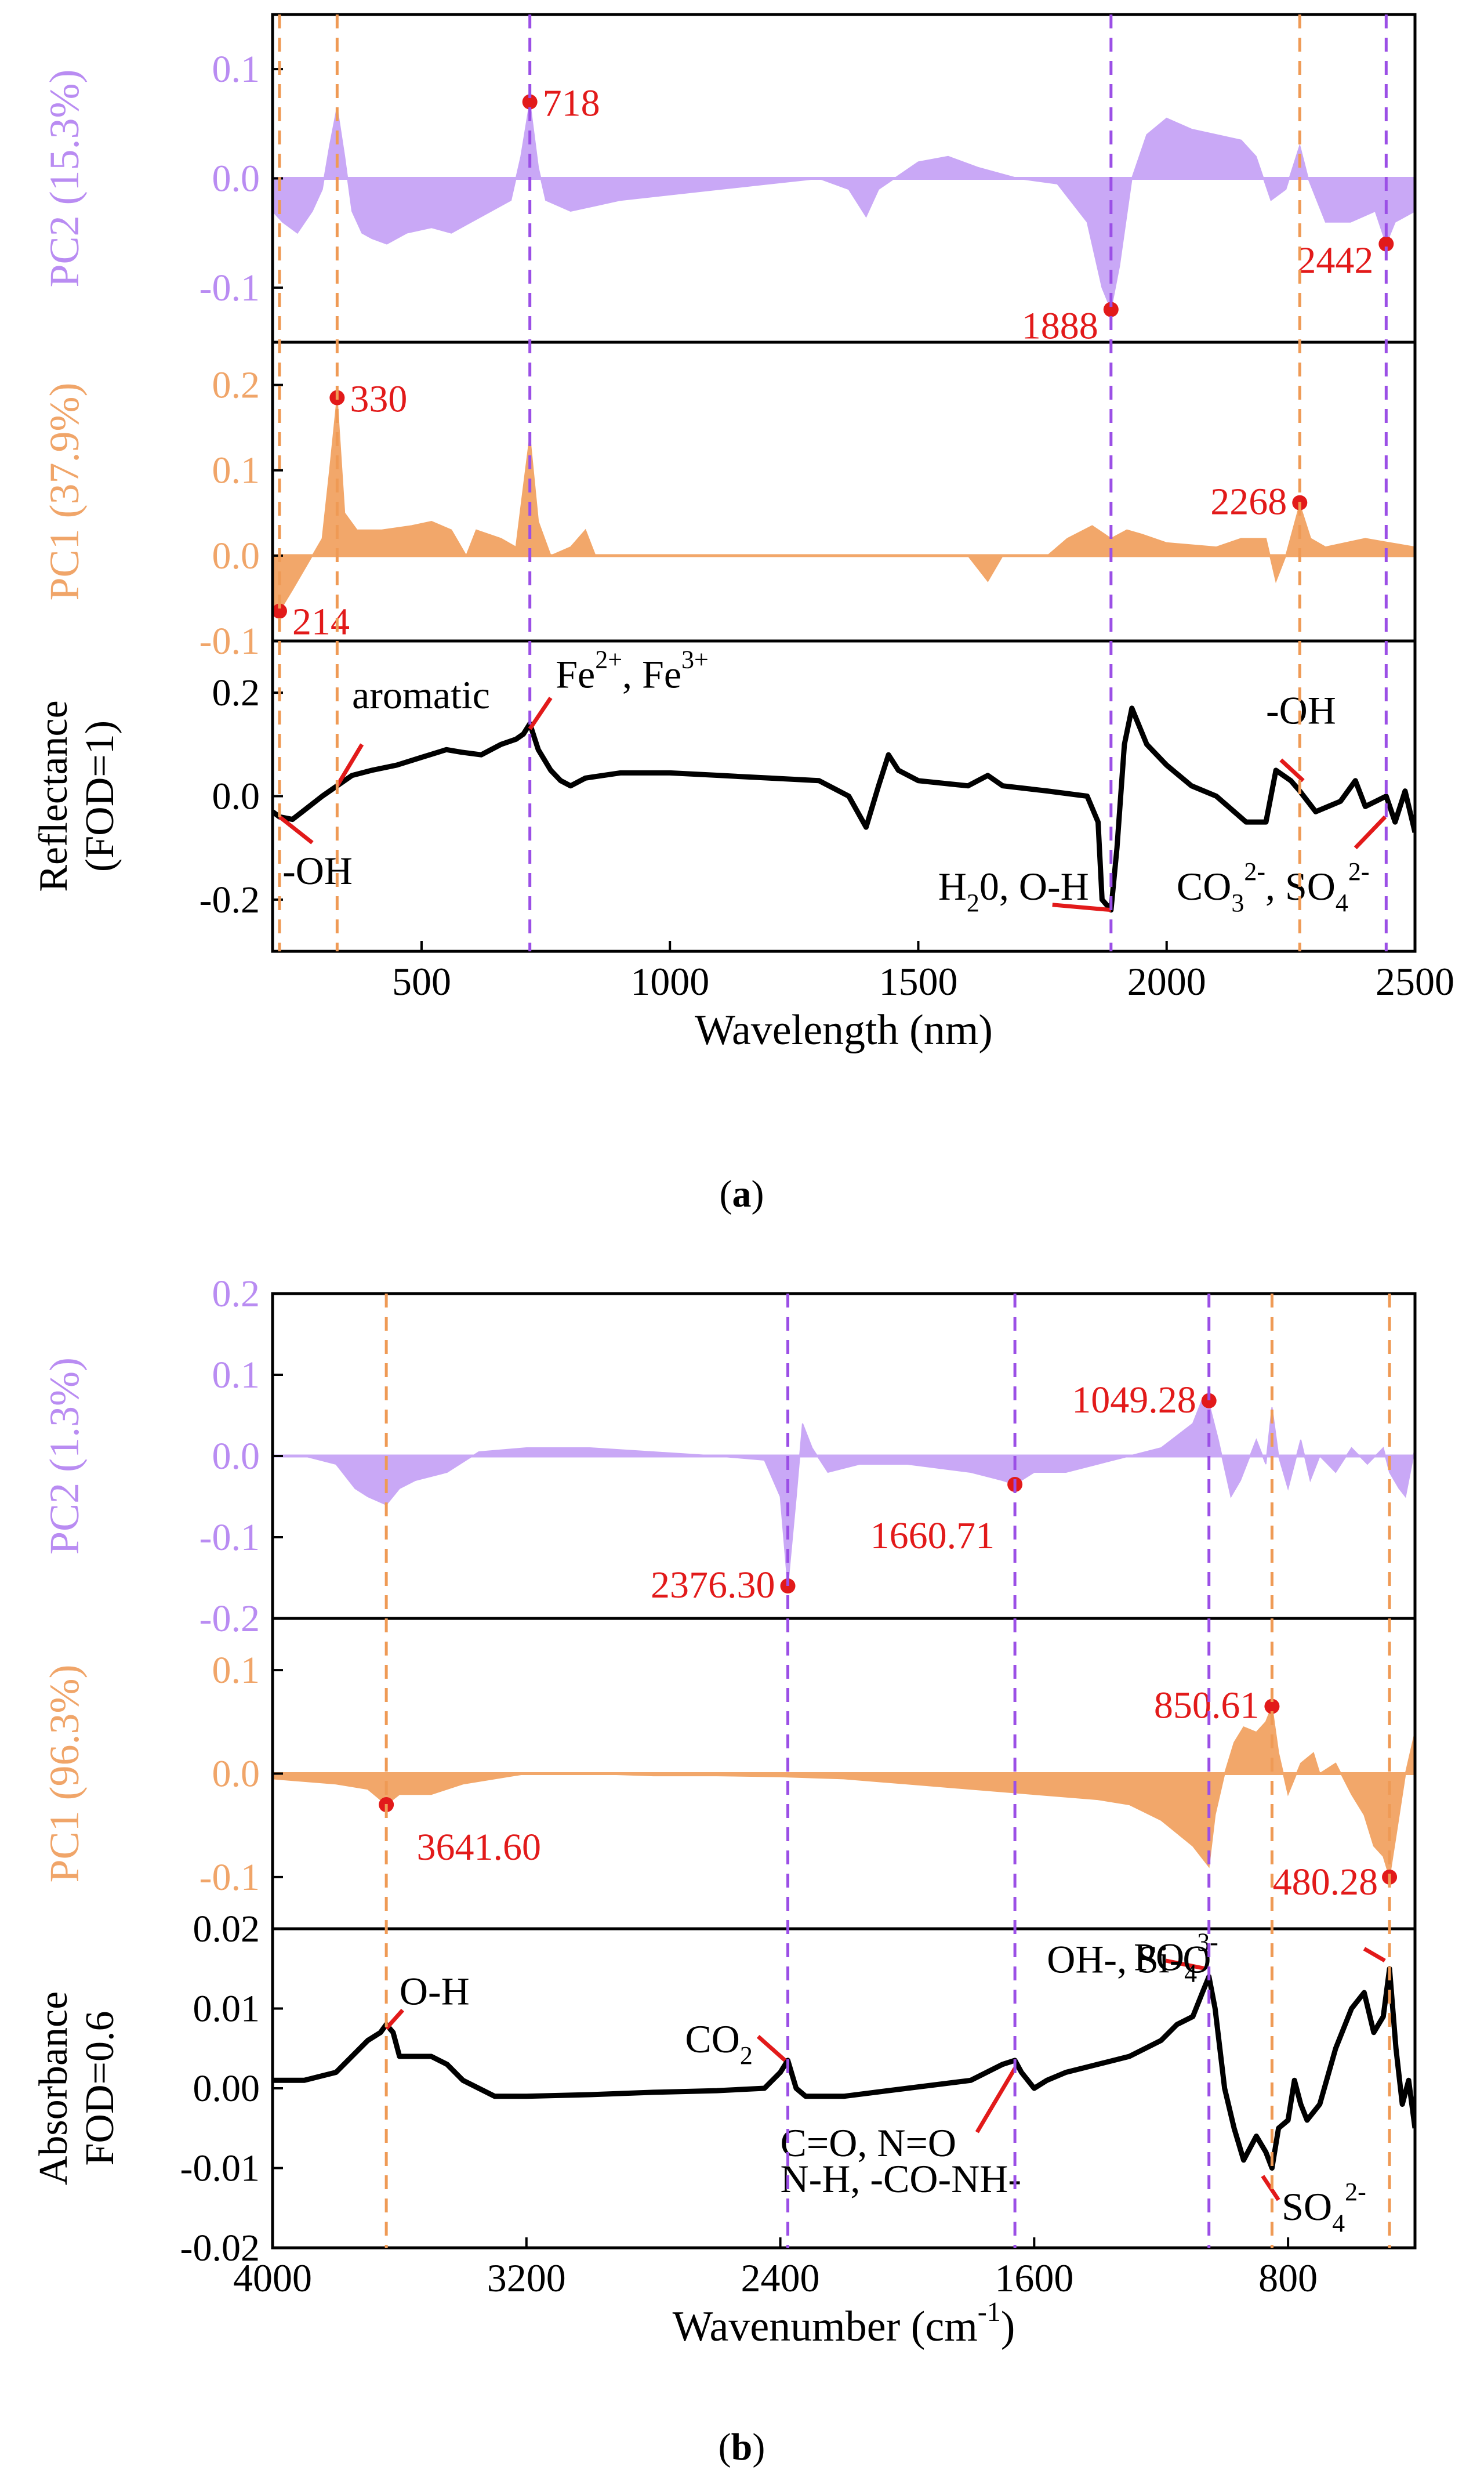  I want to click on x-tick-label: 4000, so click(272, 2278).